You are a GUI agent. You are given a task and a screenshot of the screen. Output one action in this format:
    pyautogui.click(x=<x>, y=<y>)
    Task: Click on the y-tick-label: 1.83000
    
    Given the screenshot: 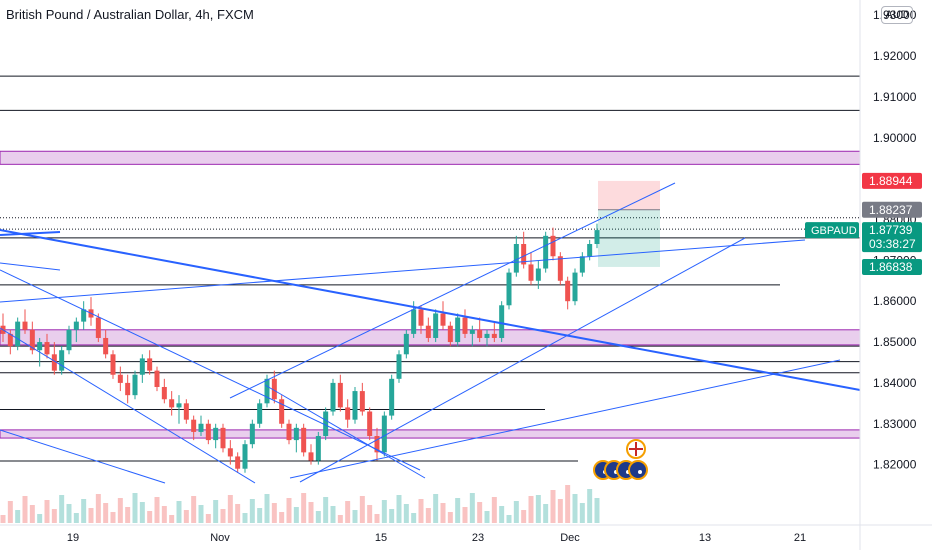 What is the action you would take?
    pyautogui.click(x=895, y=424)
    